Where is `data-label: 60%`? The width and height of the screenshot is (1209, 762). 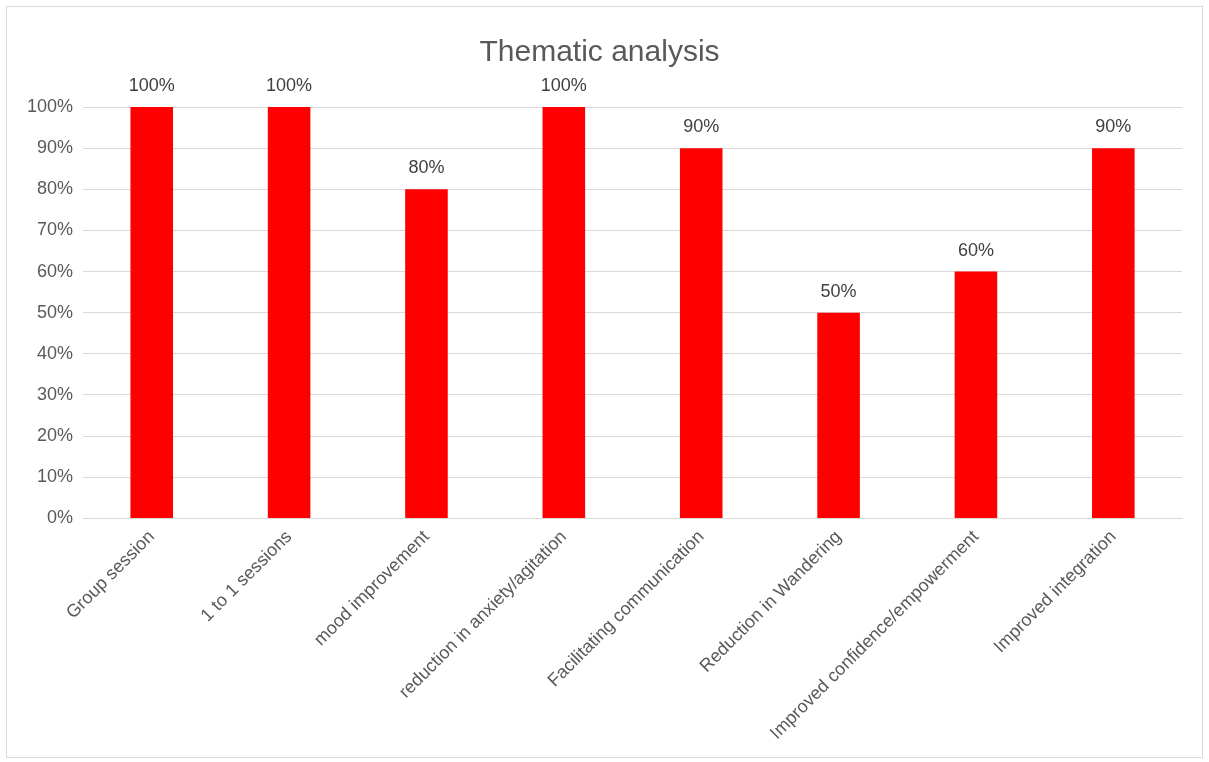 data-label: 60% is located at coordinates (975, 249).